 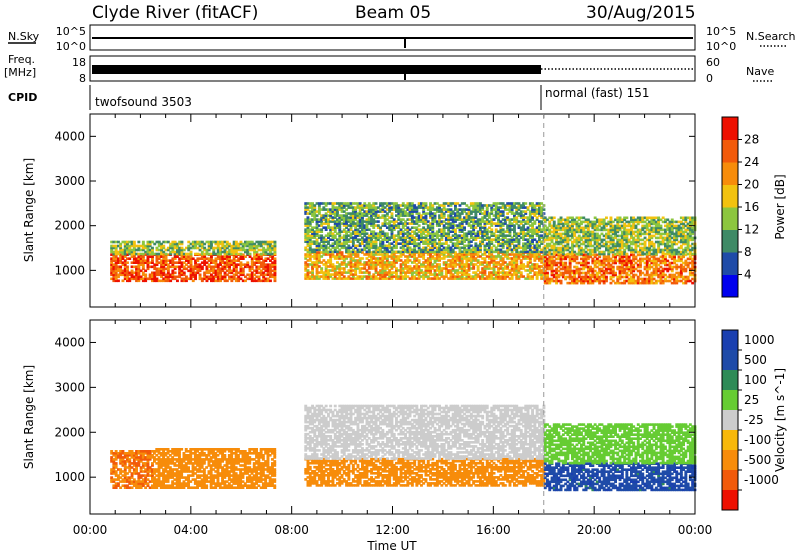 I want to click on nsky-tick-top-right: 10^5, so click(x=721, y=31).